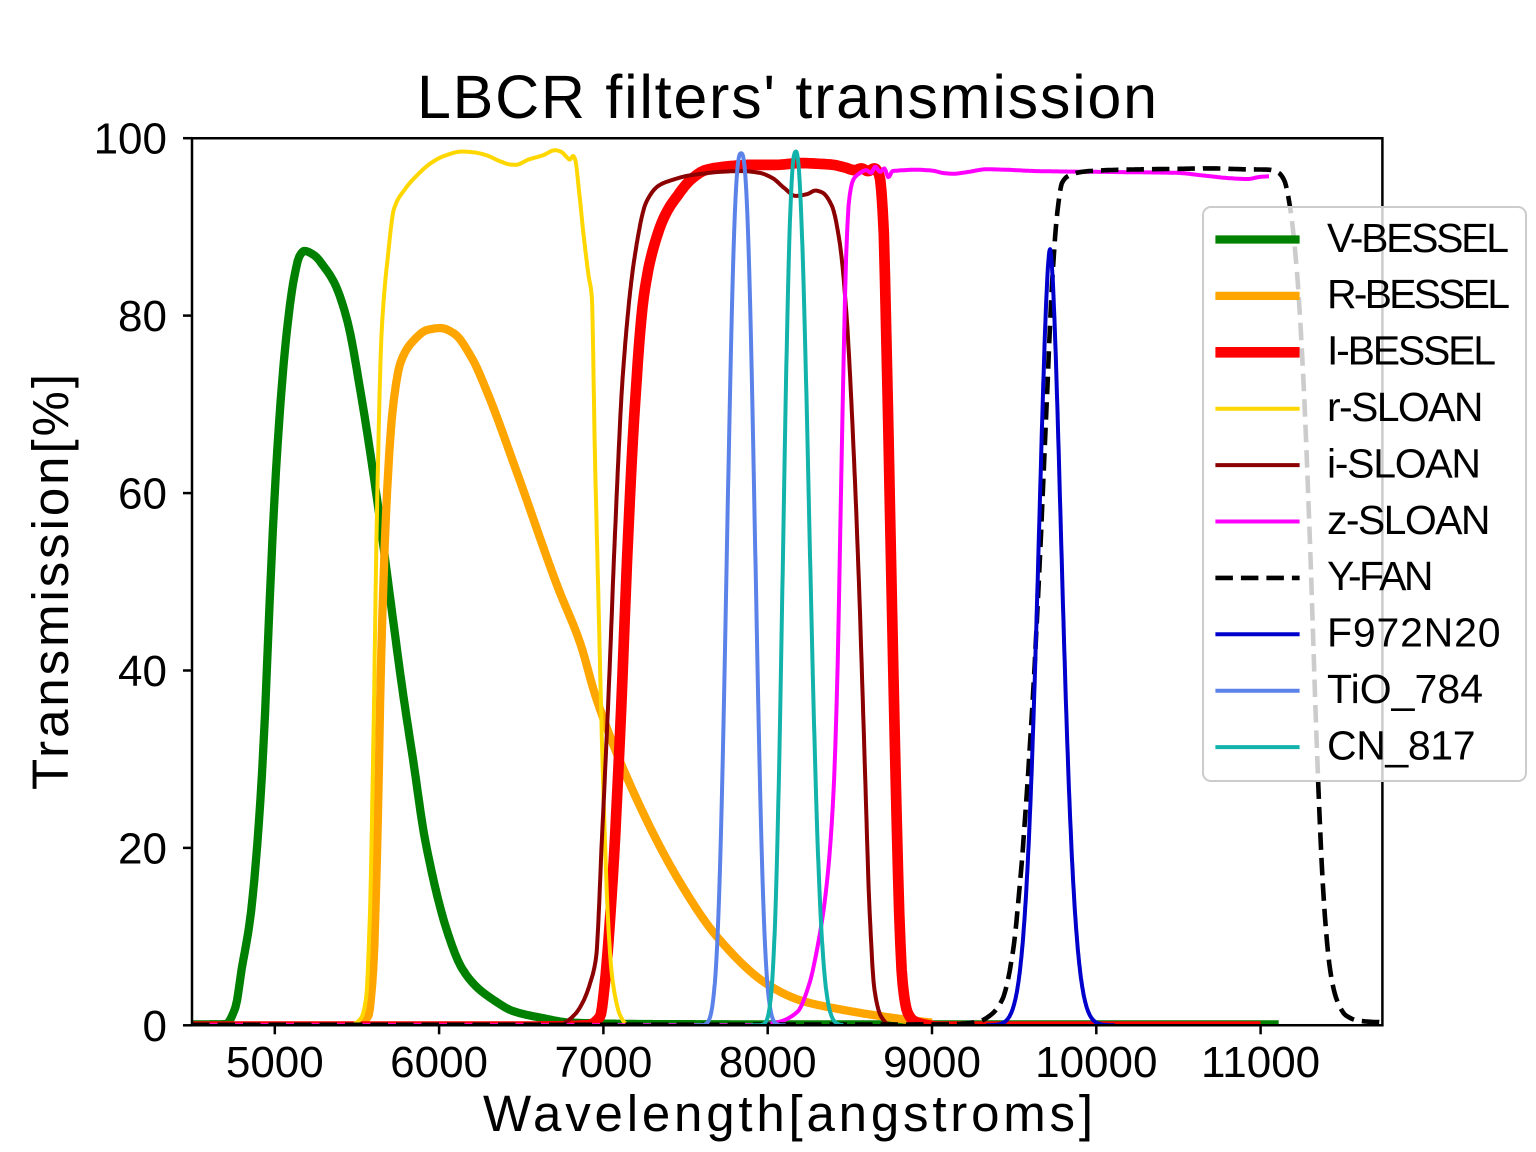 The image size is (1536, 1152). What do you see at coordinates (130, 139) in the screenshot?
I see `svg-text: 100` at bounding box center [130, 139].